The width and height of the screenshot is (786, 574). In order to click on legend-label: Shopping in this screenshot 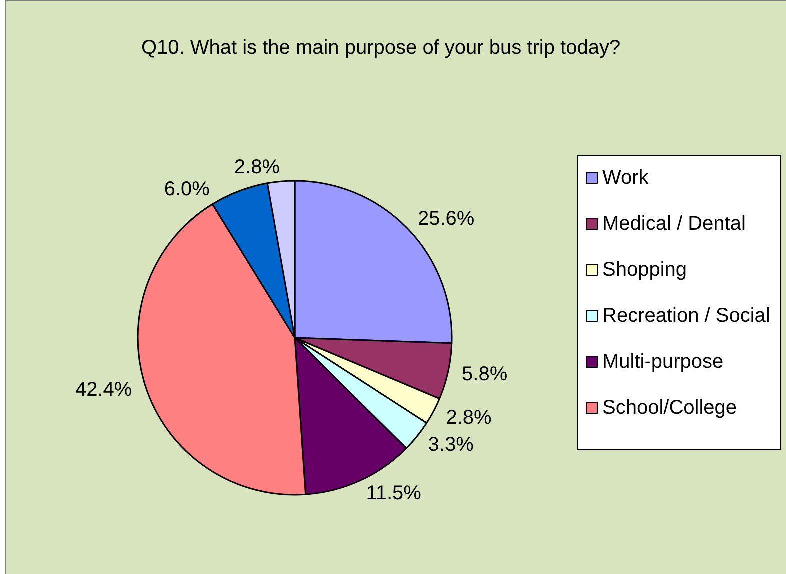, I will do `click(645, 270)`.